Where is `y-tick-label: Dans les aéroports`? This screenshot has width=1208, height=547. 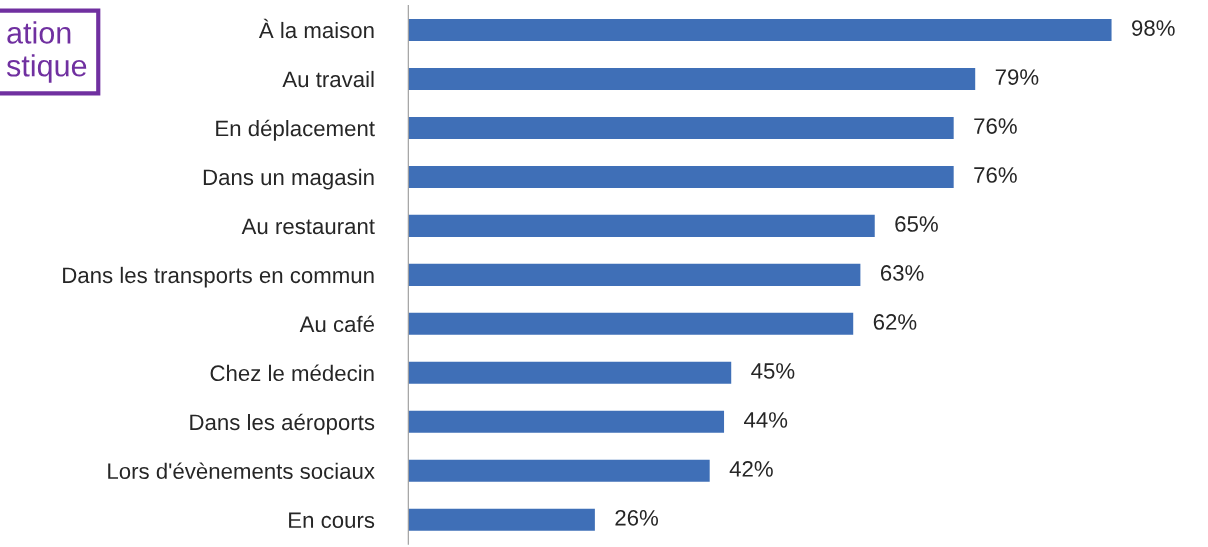
y-tick-label: Dans les aéroports is located at coordinates (282, 424).